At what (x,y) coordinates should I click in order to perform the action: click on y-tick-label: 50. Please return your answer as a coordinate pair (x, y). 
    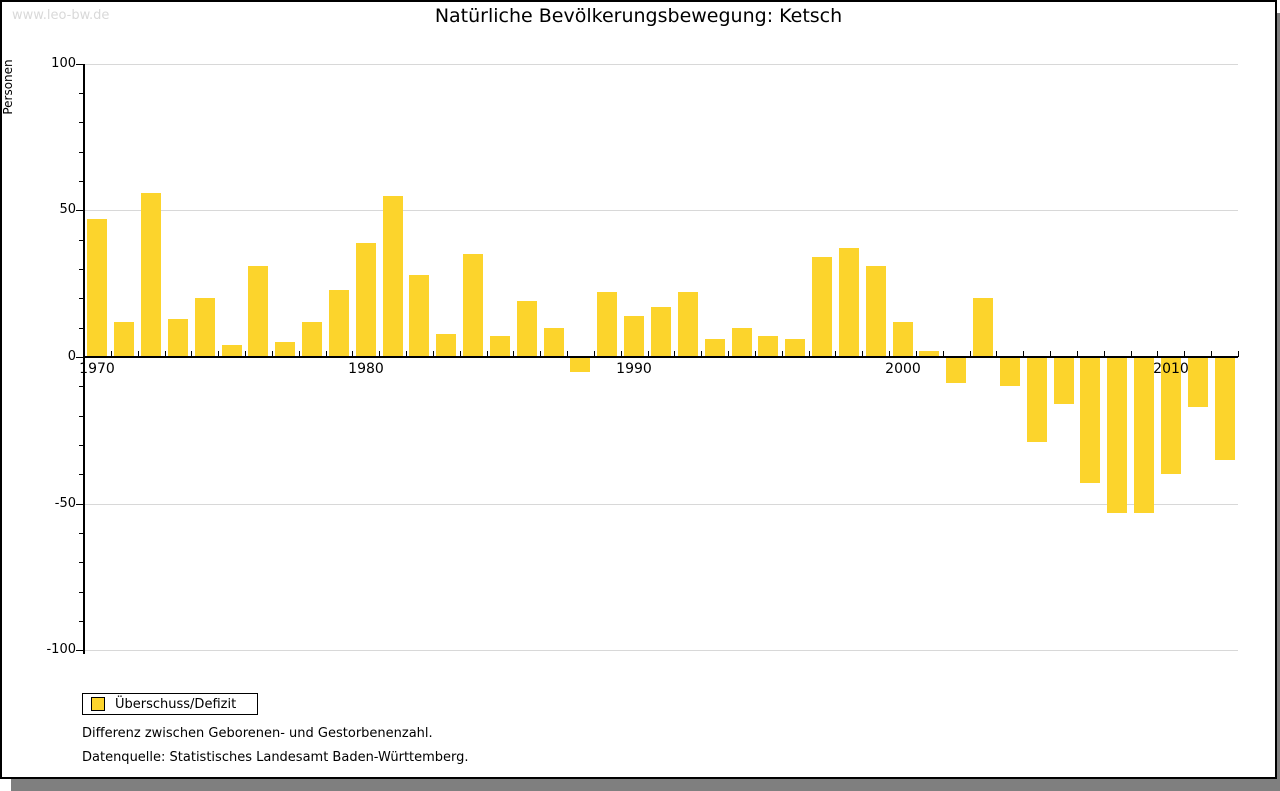
    Looking at the image, I should click on (67, 209).